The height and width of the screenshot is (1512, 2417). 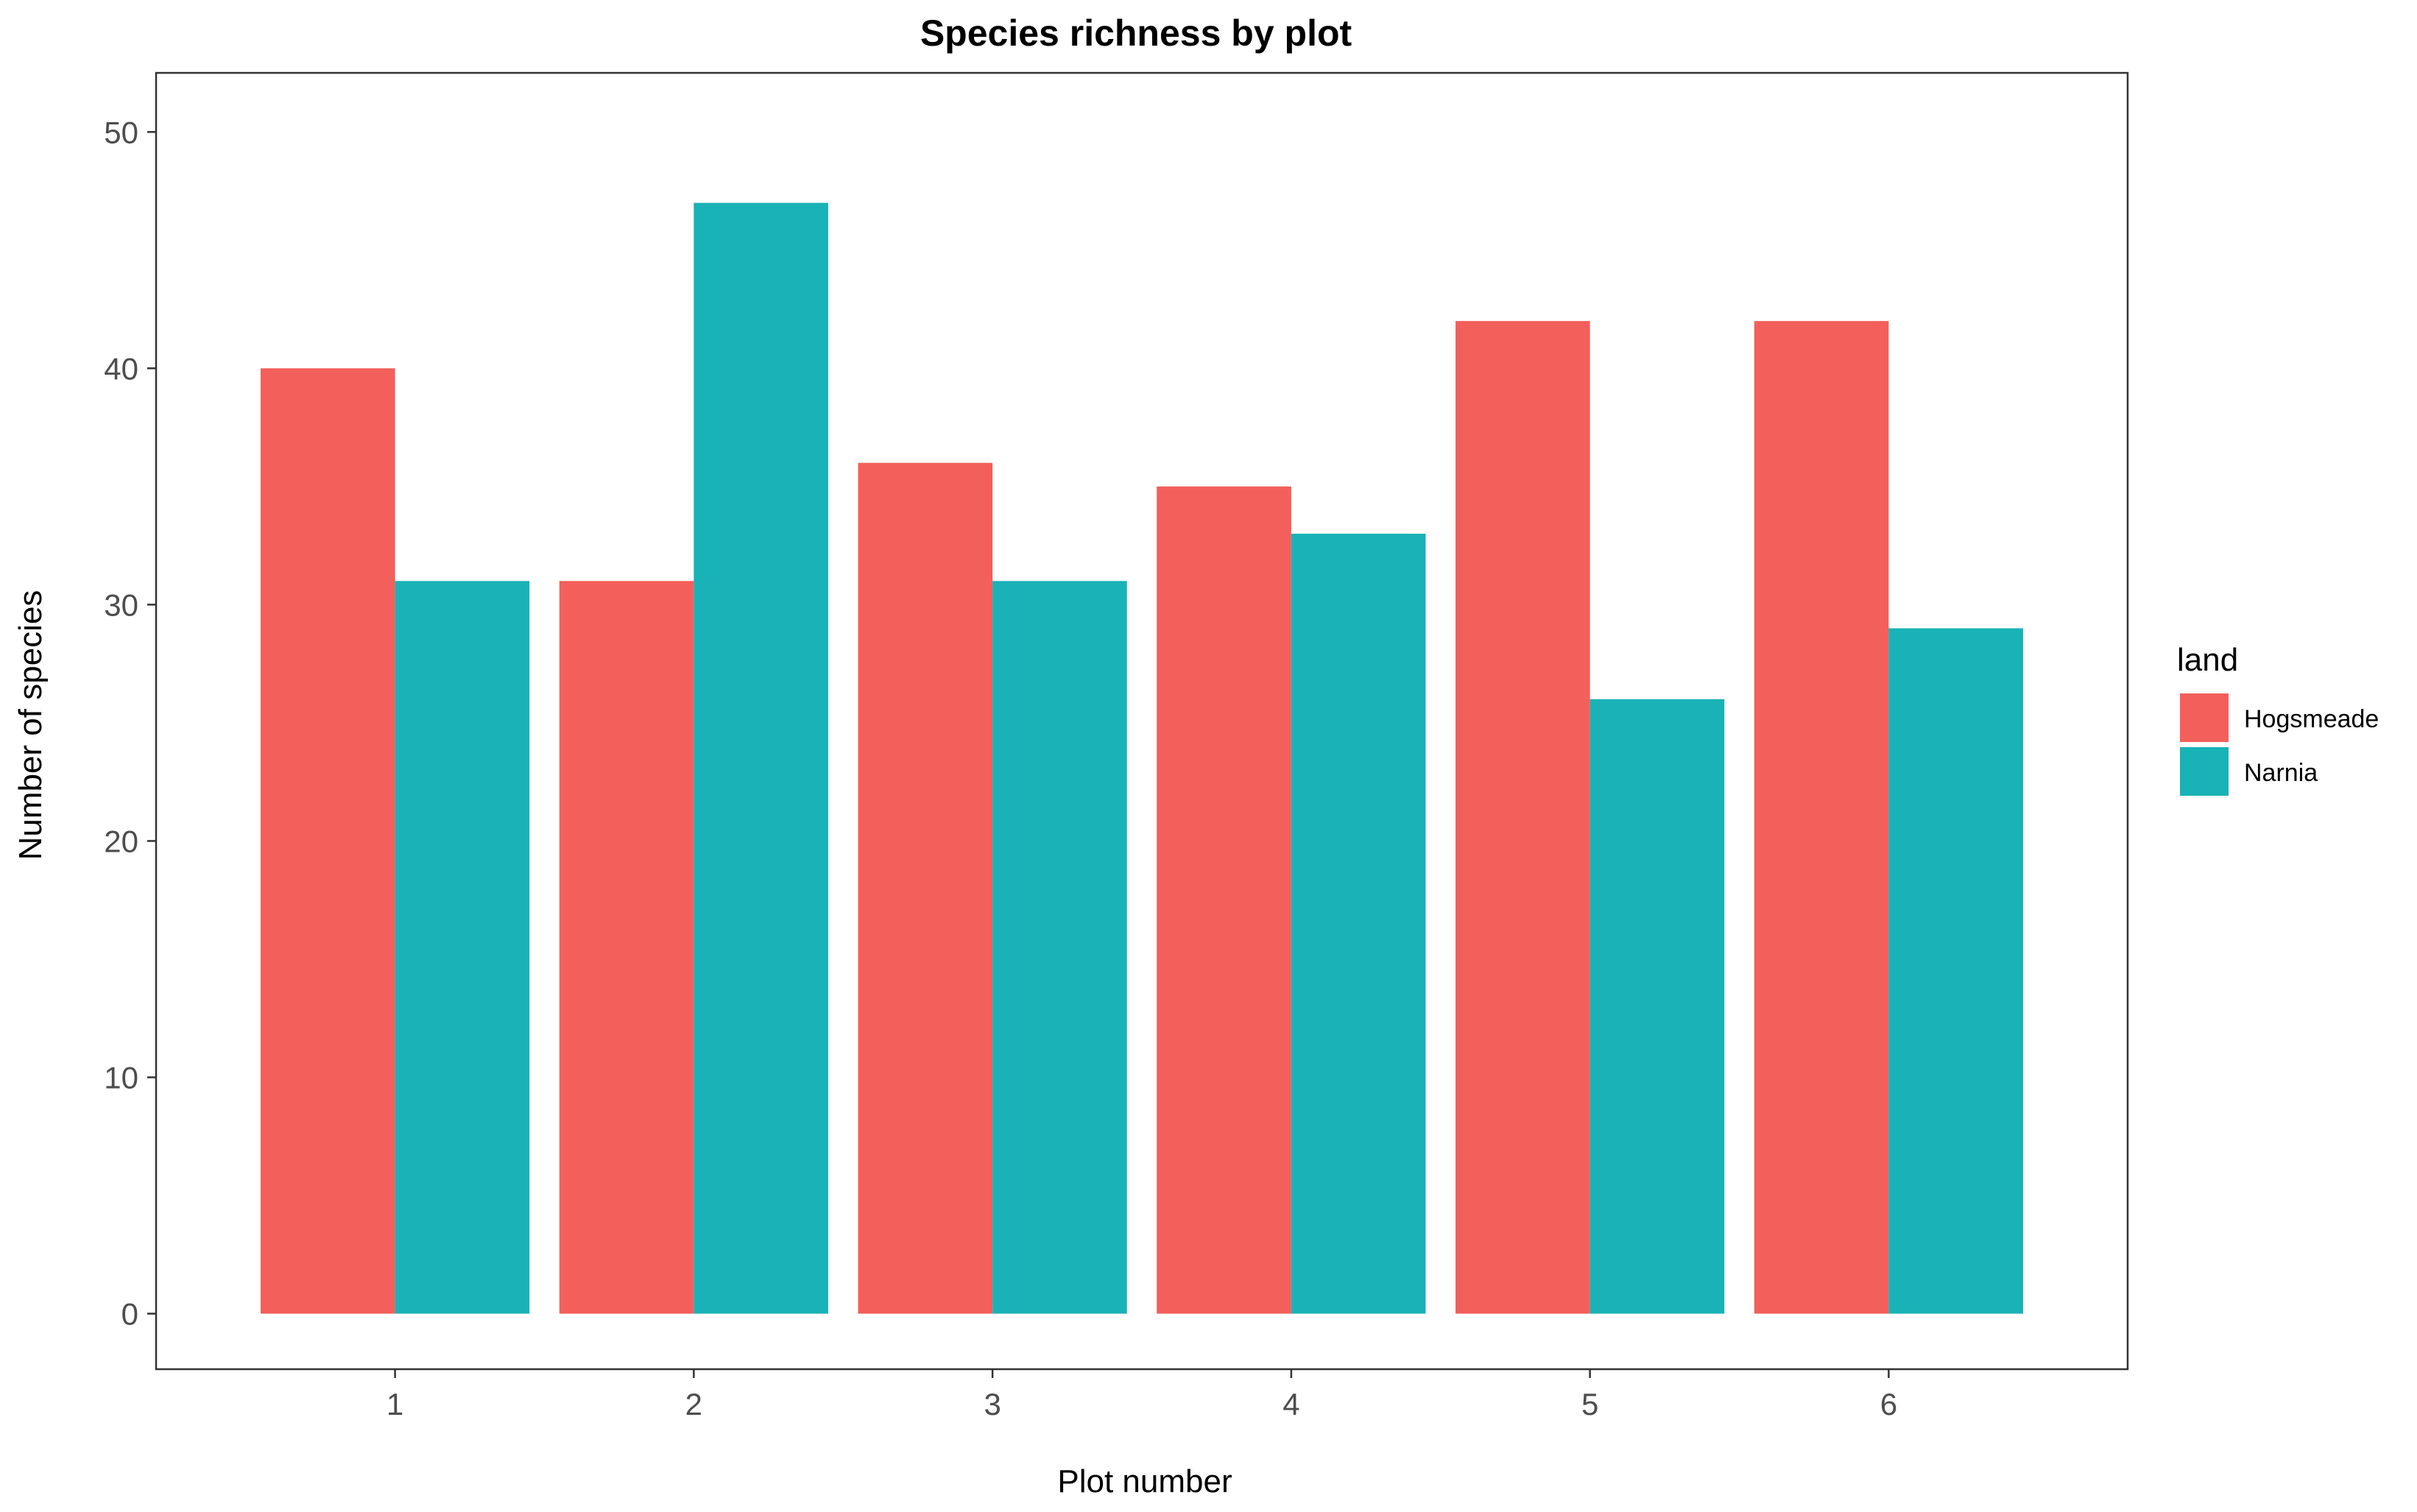 I want to click on y-tick-label: 0, so click(x=129, y=1314).